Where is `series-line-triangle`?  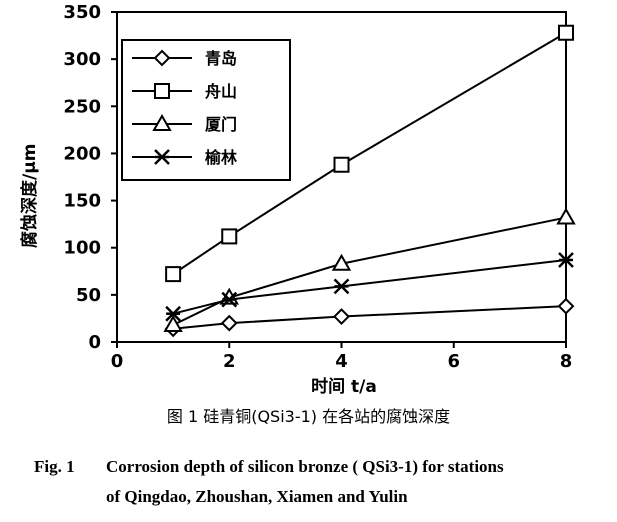
series-line-triangle is located at coordinates (369, 271).